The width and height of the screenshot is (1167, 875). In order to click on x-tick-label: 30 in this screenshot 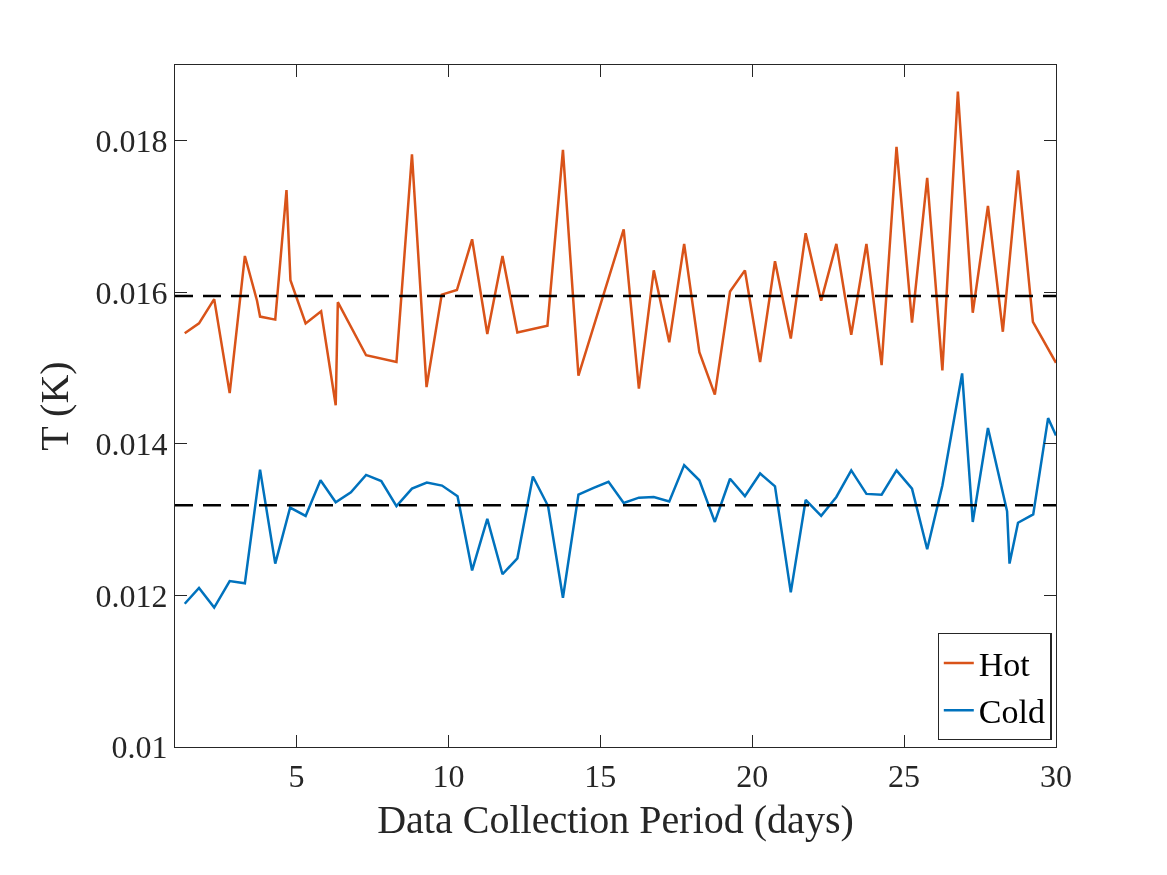, I will do `click(1056, 775)`.